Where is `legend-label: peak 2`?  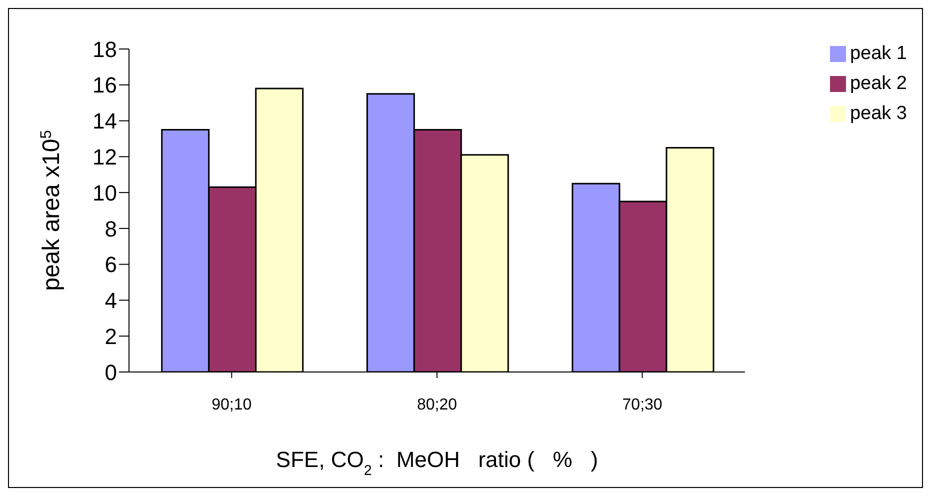 legend-label: peak 2 is located at coordinates (878, 83).